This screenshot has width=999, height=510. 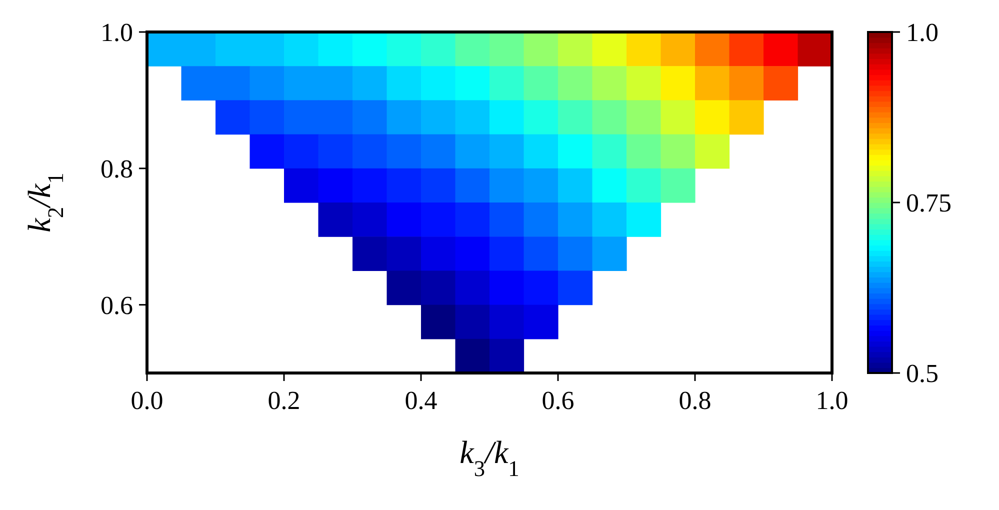 I want to click on x-tick-label: 0.2, so click(x=284, y=400).